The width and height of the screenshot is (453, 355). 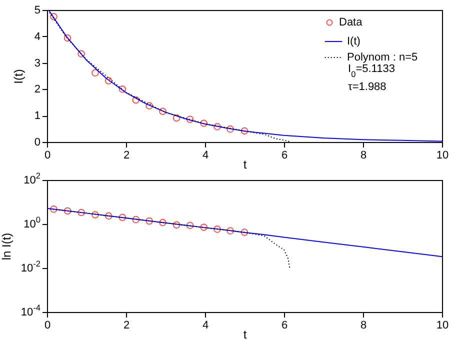 What do you see at coordinates (382, 58) in the screenshot?
I see `legend-label: Polynom : n=5` at bounding box center [382, 58].